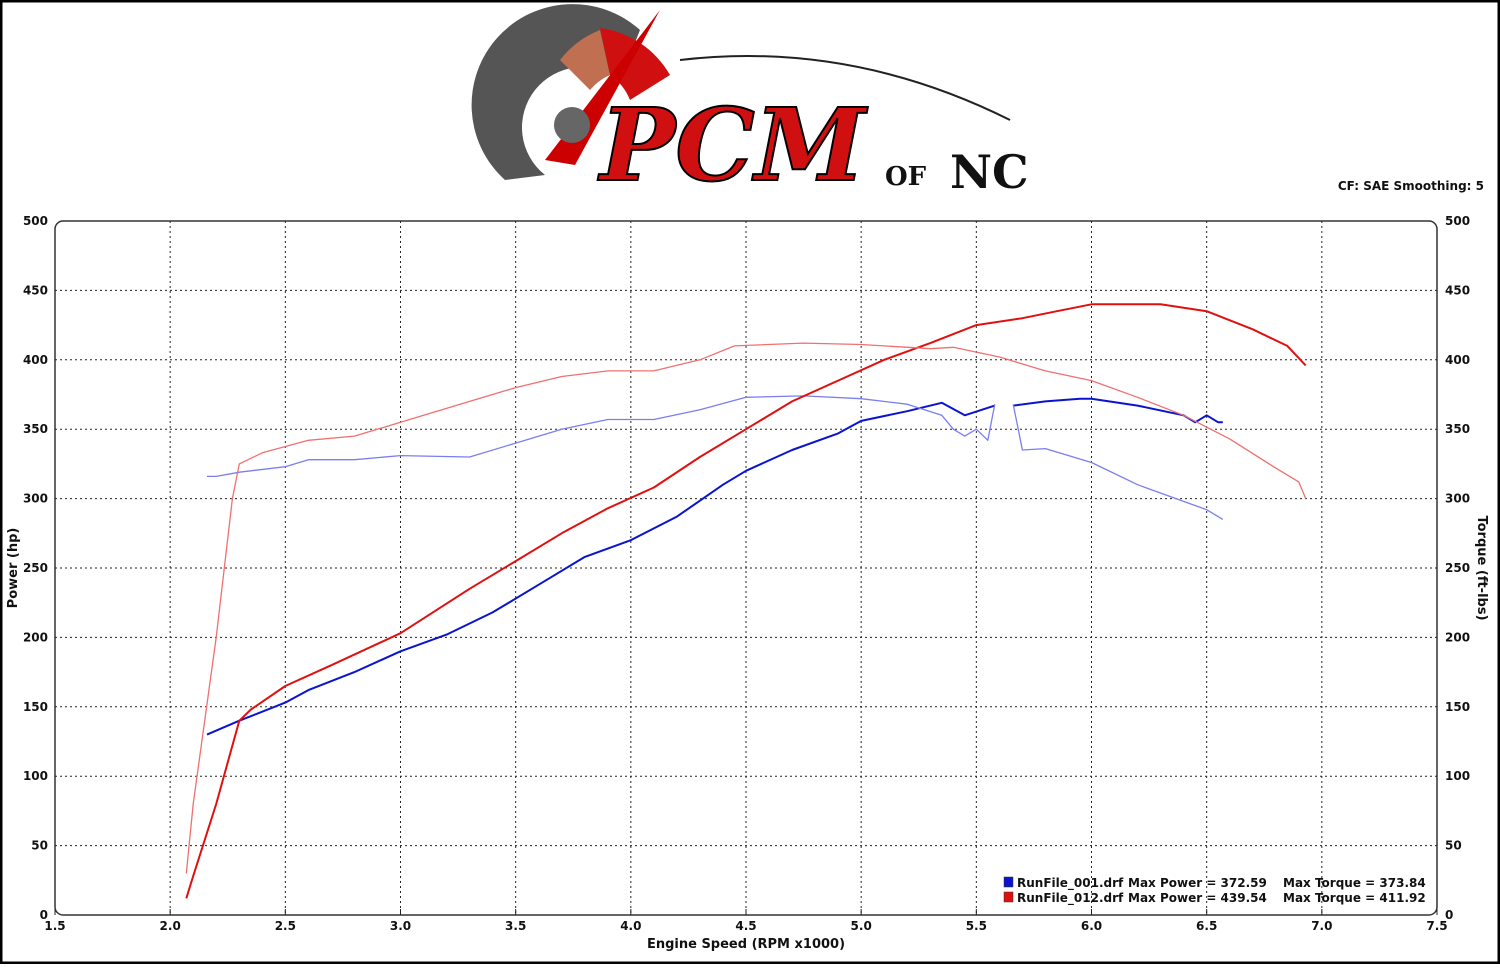 The image size is (1500, 968). I want to click on y2-tick-label: 350, so click(1457, 429).